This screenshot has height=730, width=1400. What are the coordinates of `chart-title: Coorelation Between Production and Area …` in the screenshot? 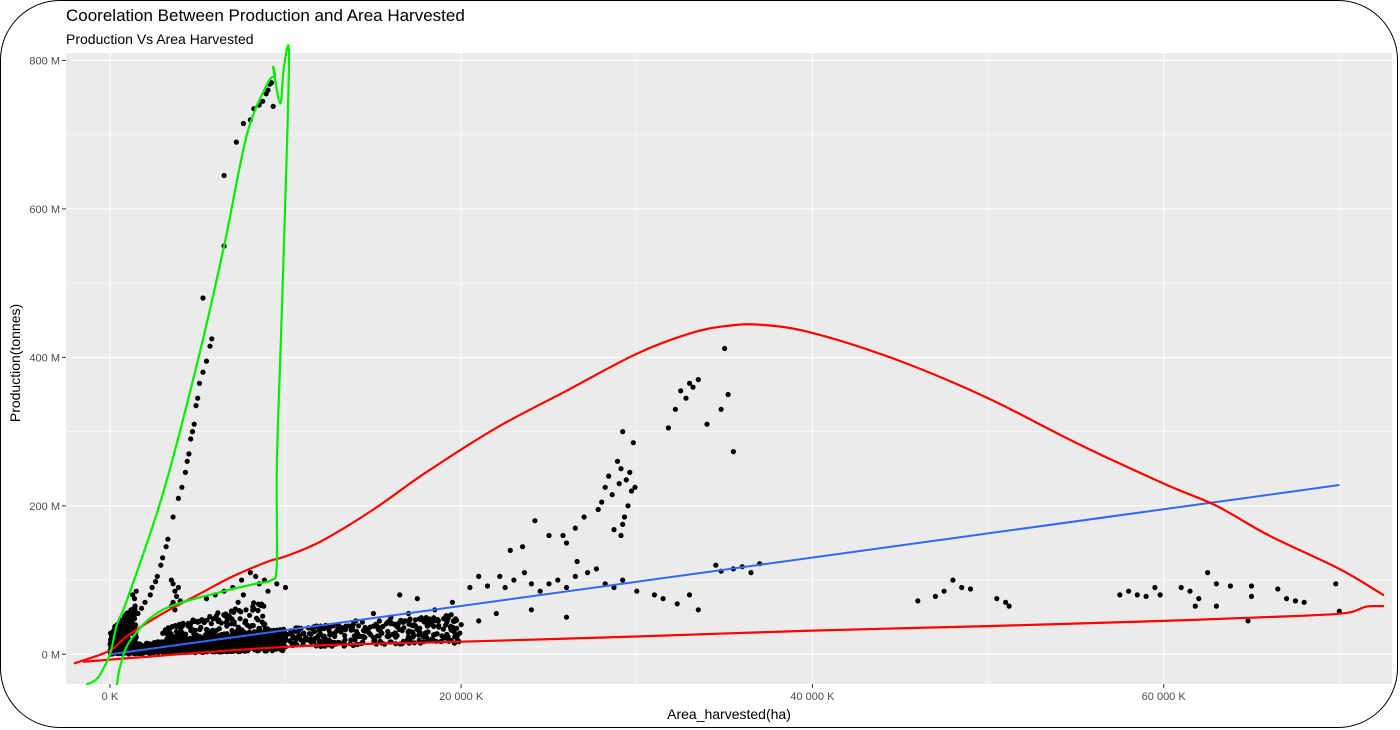 It's located at (265, 15).